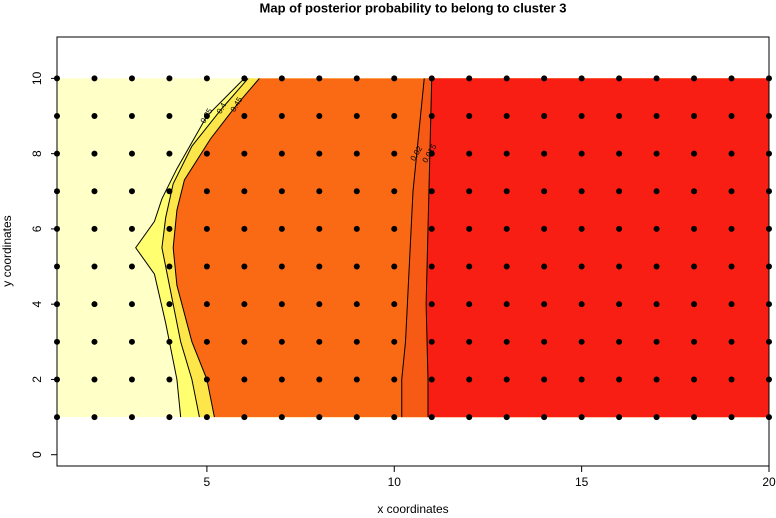 The width and height of the screenshot is (776, 518). I want to click on x-tick-label: 5, so click(207, 482).